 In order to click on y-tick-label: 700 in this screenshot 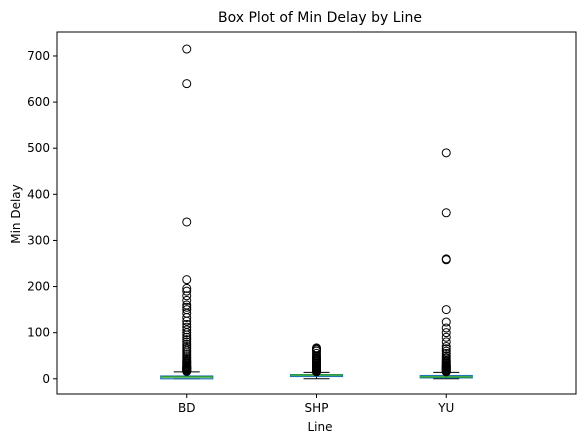, I will do `click(38, 56)`.